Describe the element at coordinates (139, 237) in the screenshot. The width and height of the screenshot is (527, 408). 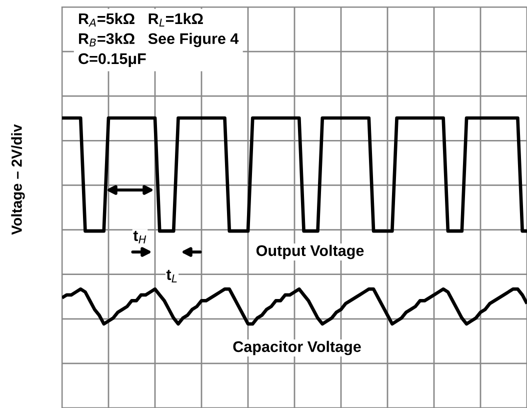
I see `annotation: t$_{H}$` at that location.